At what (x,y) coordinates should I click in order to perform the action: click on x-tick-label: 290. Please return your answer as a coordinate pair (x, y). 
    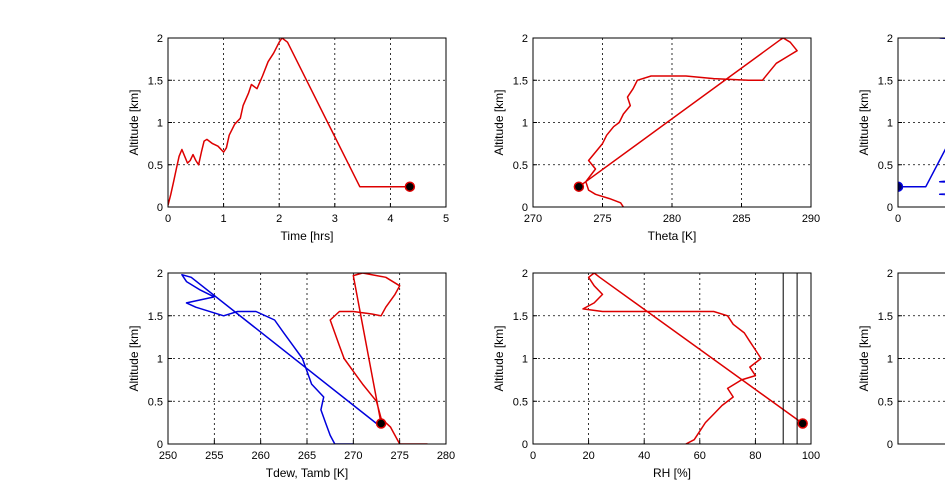
    Looking at the image, I should click on (811, 219).